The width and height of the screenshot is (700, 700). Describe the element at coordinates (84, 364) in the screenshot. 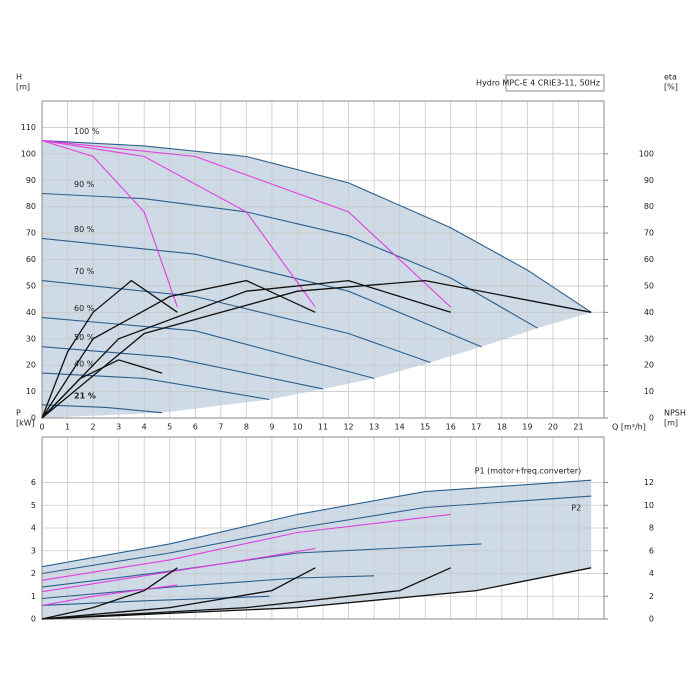

I see `curve-label: 40 %` at that location.